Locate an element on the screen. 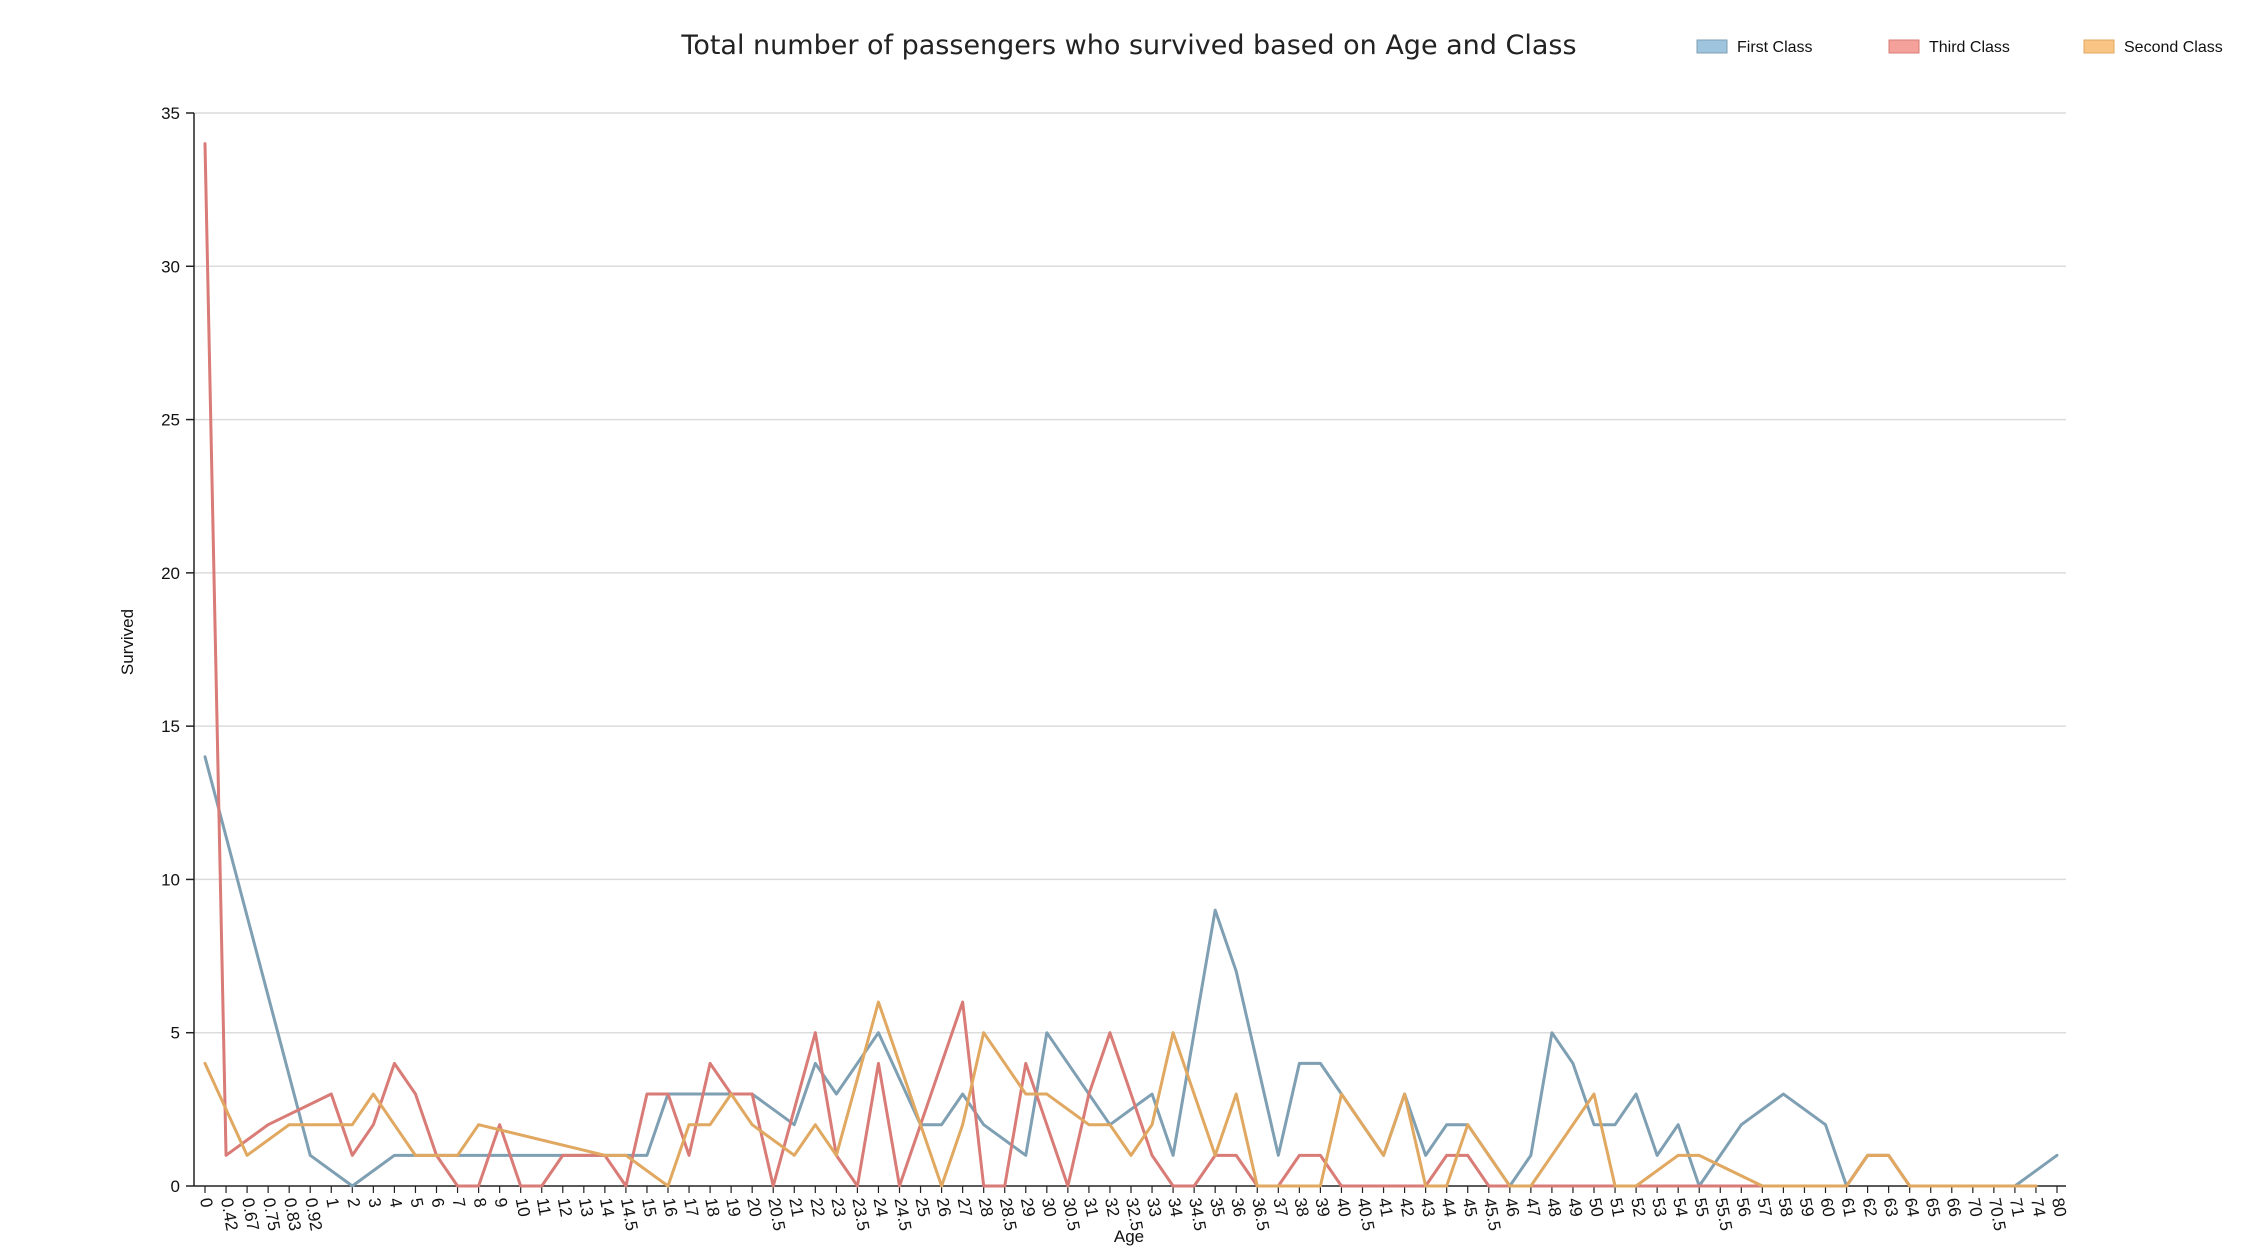 Image resolution: width=2264 pixels, height=1250 pixels. legend-swatch-third-class is located at coordinates (1904, 46).